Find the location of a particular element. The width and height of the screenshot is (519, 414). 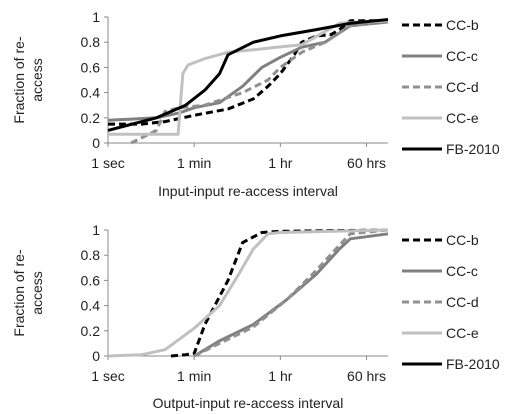

x-axis-label: Output-input re-access interval is located at coordinates (248, 403).